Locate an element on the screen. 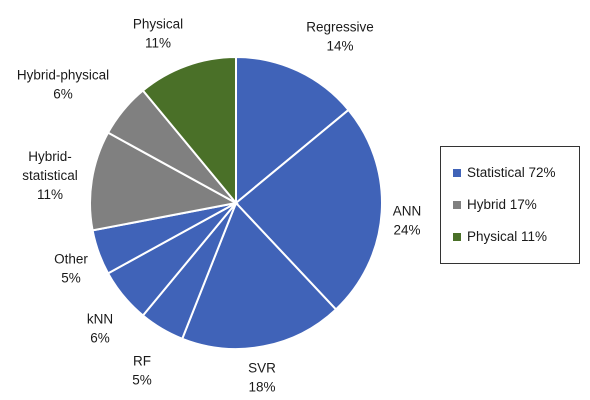 Image resolution: width=590 pixels, height=400 pixels. slice-label-0: Regressive 14% is located at coordinates (340, 37).